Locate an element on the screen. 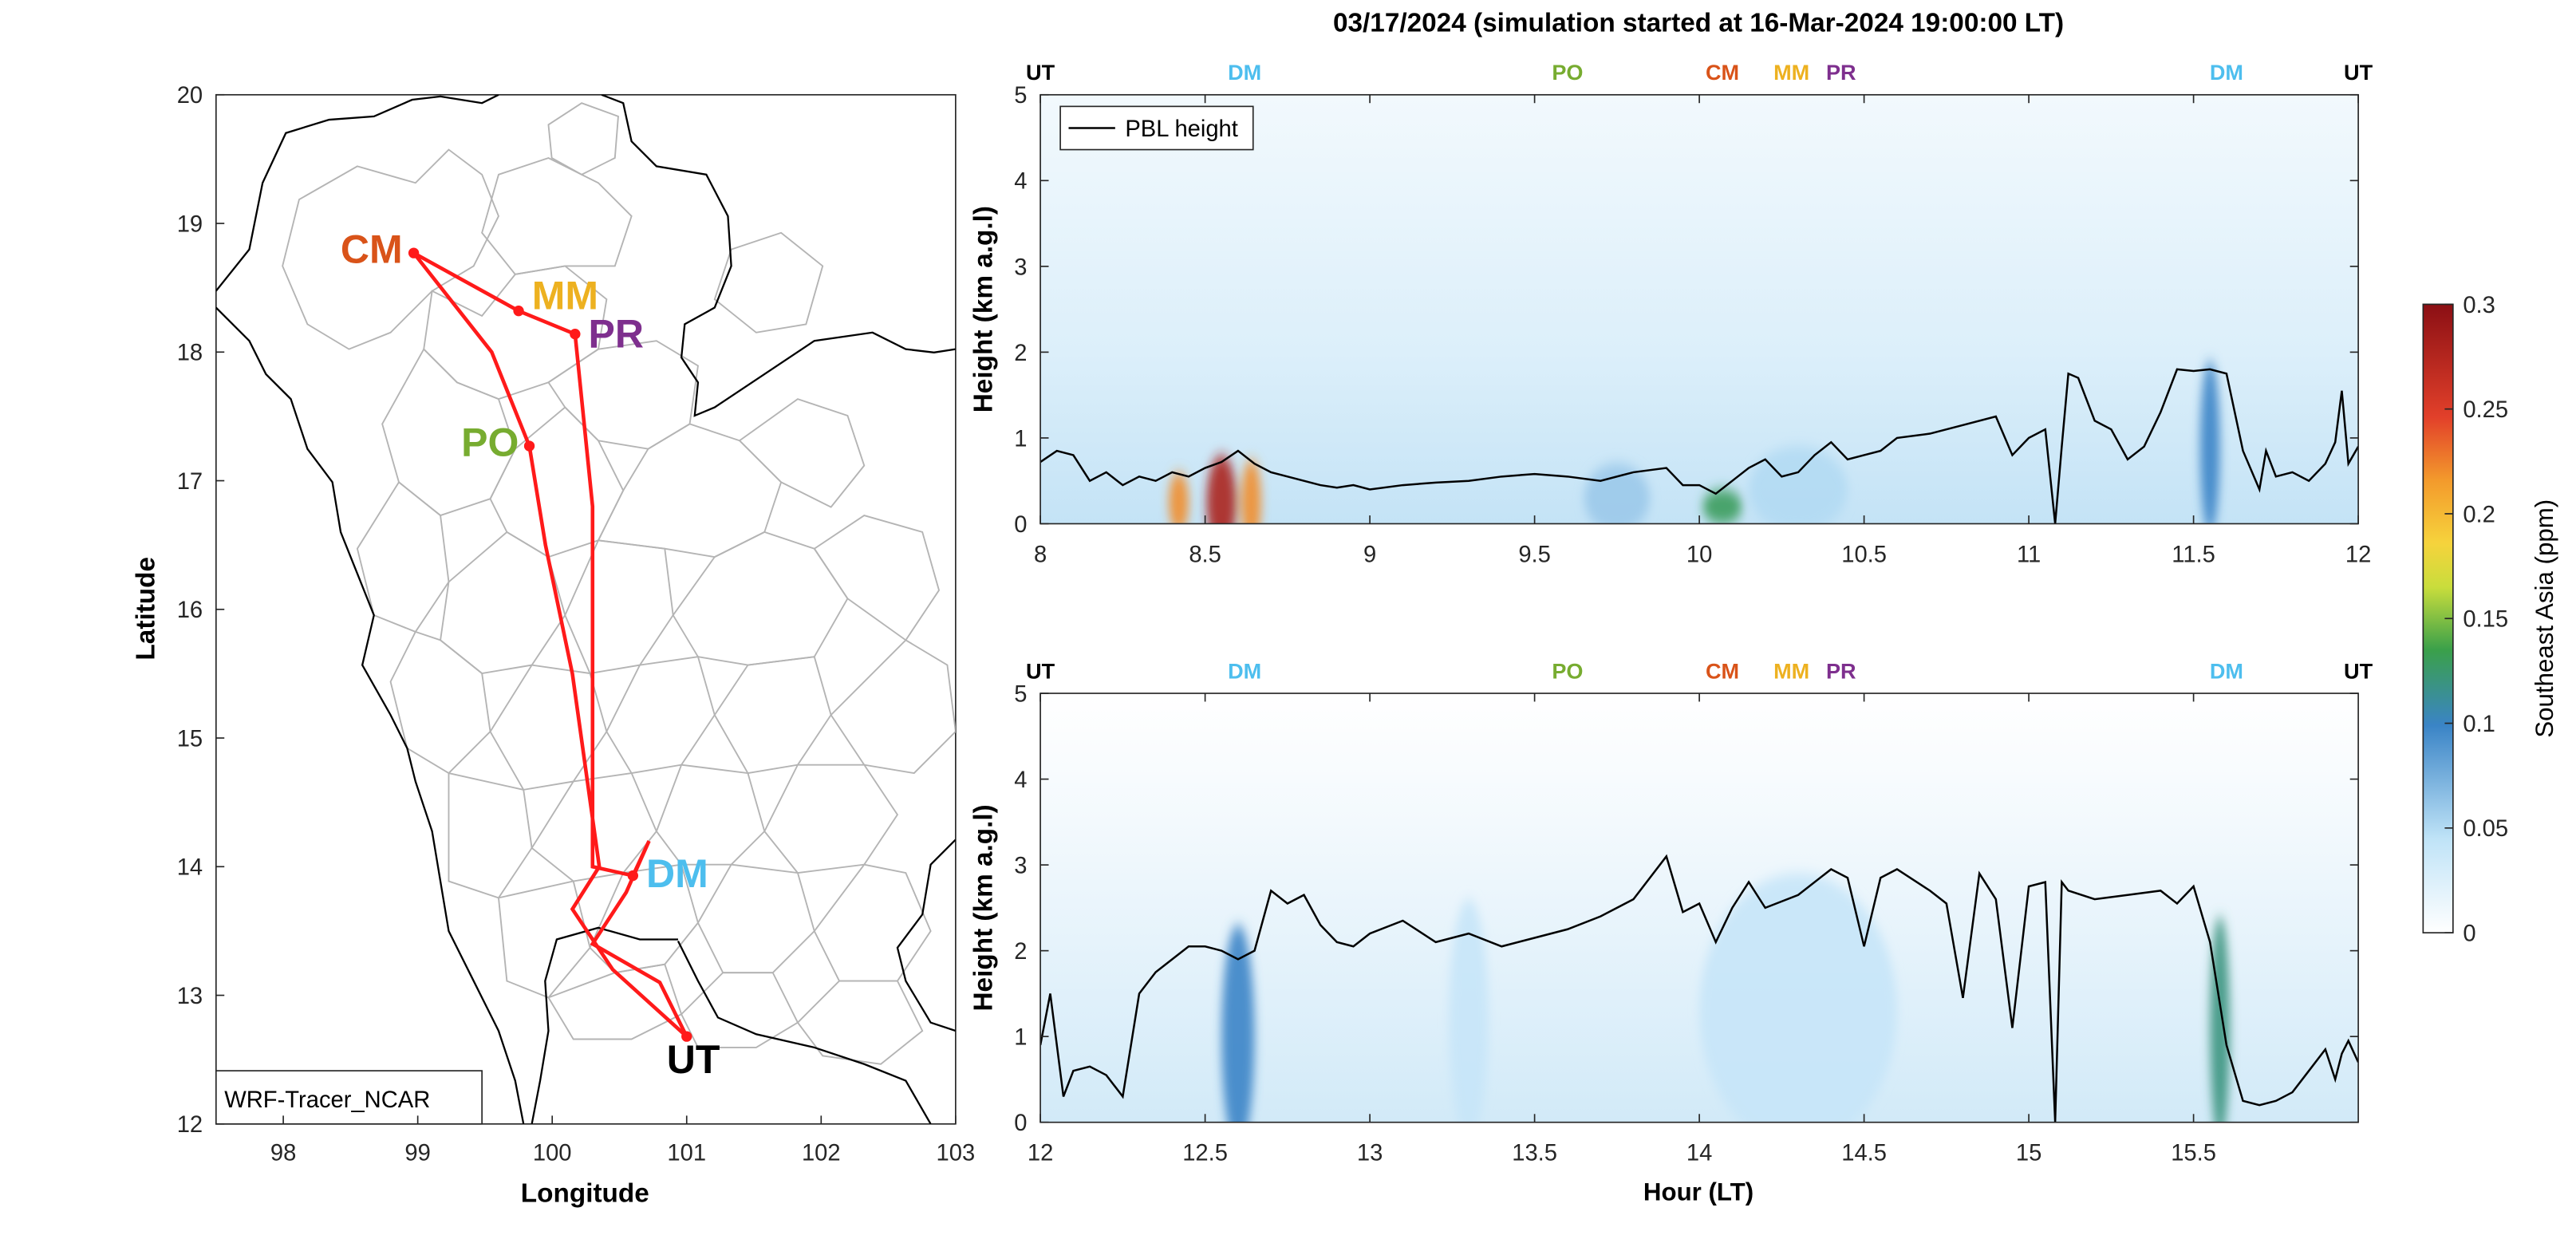  station-label-po: PO is located at coordinates (490, 442).